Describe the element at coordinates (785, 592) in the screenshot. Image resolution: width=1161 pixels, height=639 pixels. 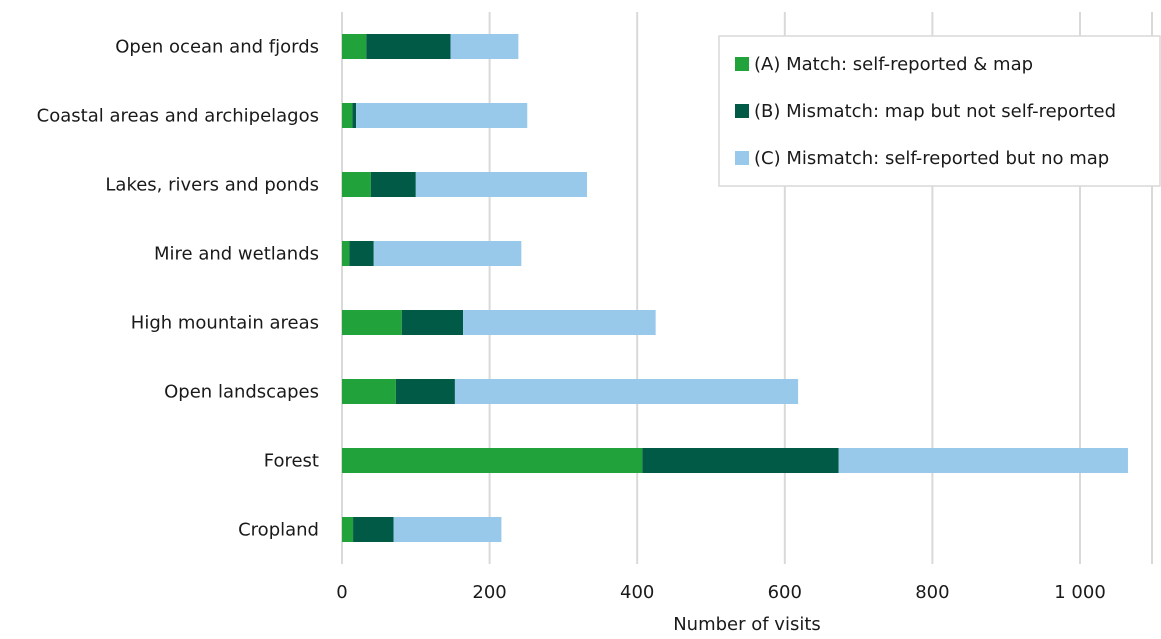
I see `x-tick-label: 600` at that location.